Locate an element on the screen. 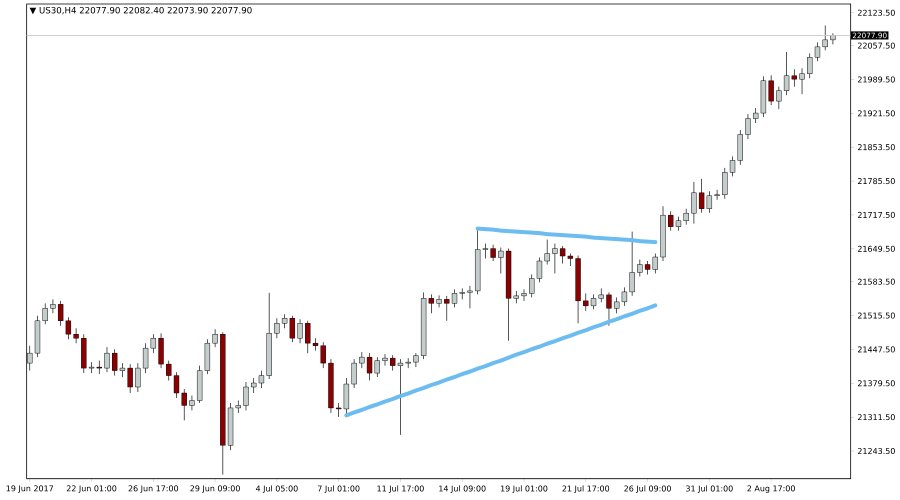  chart-title: ▼ US30,H4 22077.90 22082.40 22073.90 22077.90 is located at coordinates (141, 10).